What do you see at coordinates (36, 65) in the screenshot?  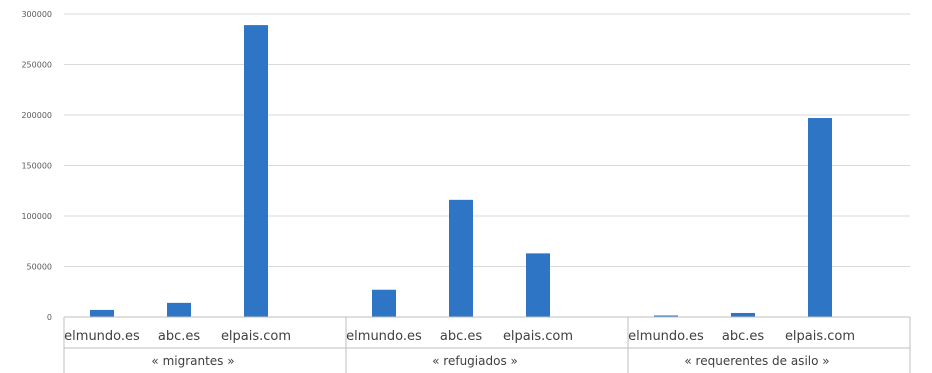 I see `y-tick-label: 250000` at bounding box center [36, 65].